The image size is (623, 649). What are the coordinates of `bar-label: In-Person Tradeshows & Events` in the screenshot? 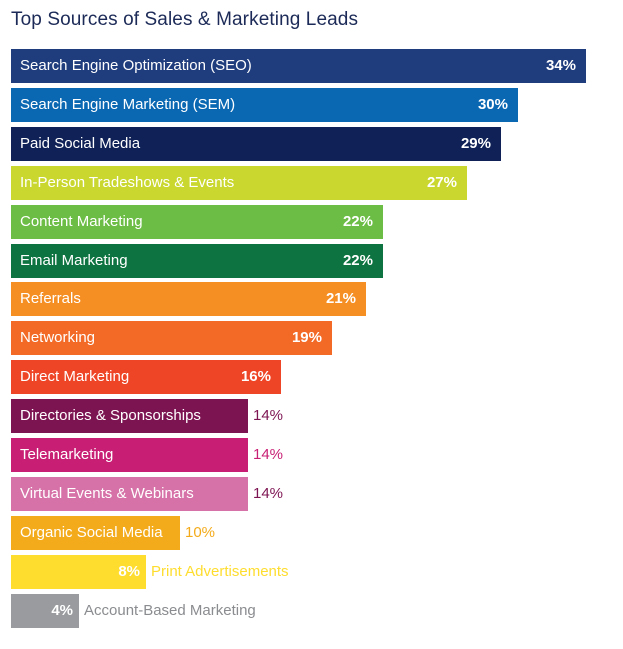 It's located at (127, 182).